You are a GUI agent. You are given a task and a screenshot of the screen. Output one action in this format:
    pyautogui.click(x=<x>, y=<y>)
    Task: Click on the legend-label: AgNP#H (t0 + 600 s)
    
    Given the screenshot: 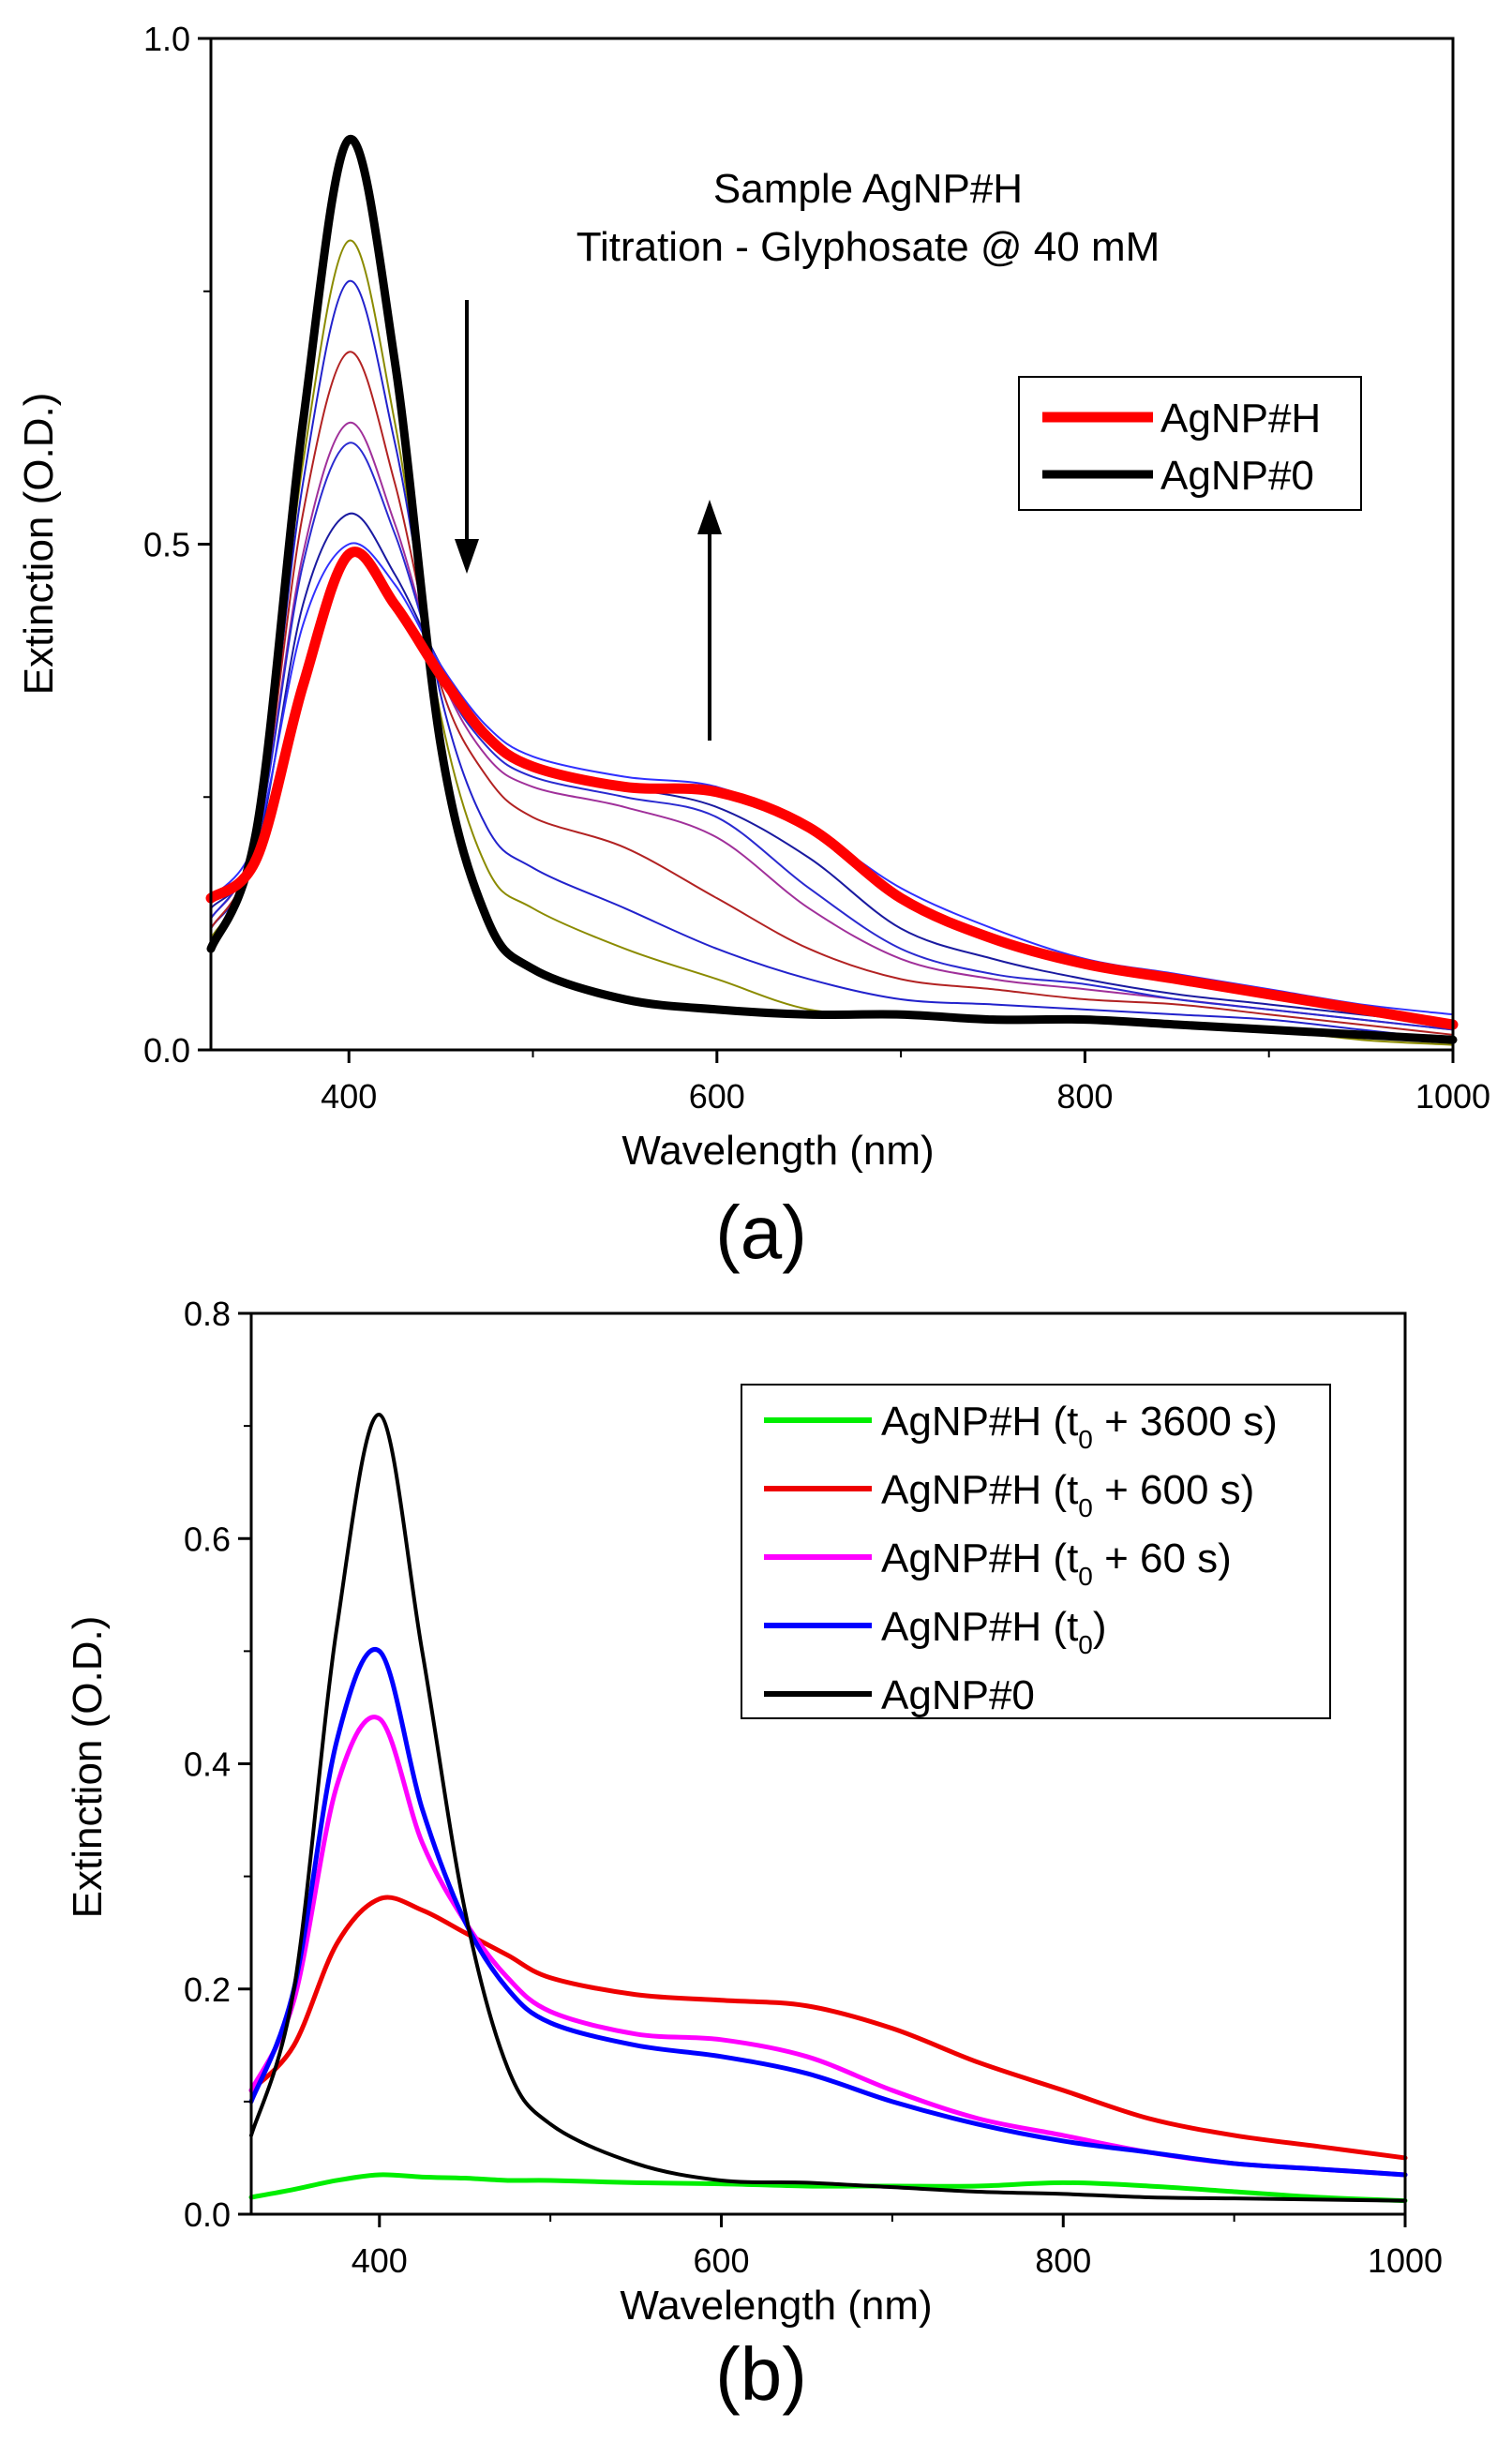 What is the action you would take?
    pyautogui.click(x=1067, y=1494)
    